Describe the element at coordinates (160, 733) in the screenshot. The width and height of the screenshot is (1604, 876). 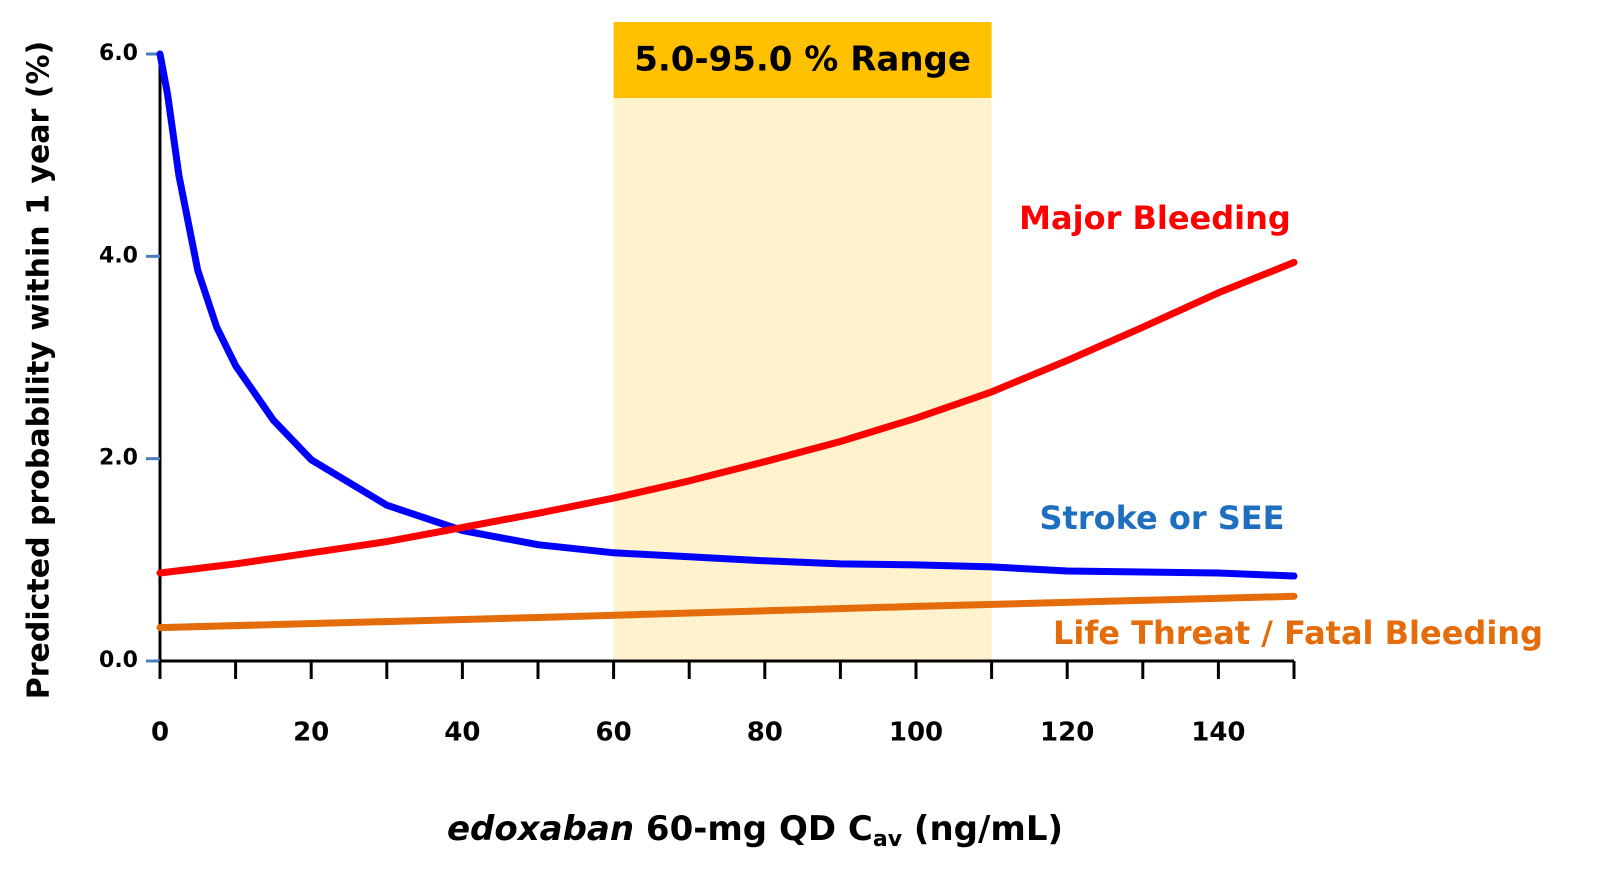
I see `x-tick-label: 0` at that location.